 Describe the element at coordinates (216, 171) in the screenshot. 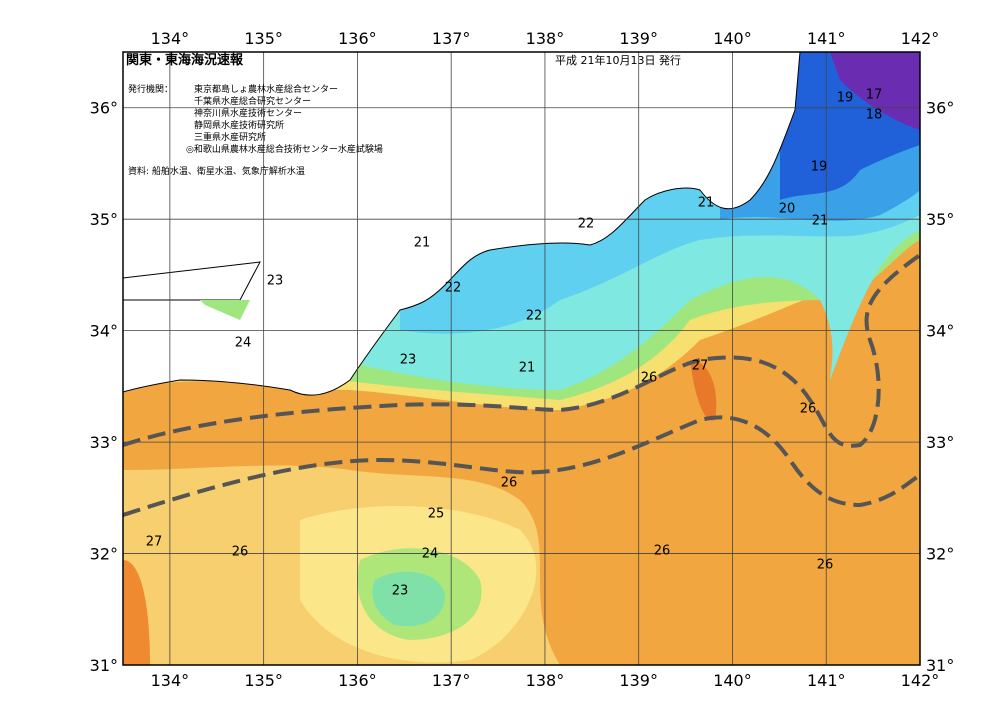

I see `source: 資料: 船舶水温、衛星水温、気象庁解析水温` at that location.